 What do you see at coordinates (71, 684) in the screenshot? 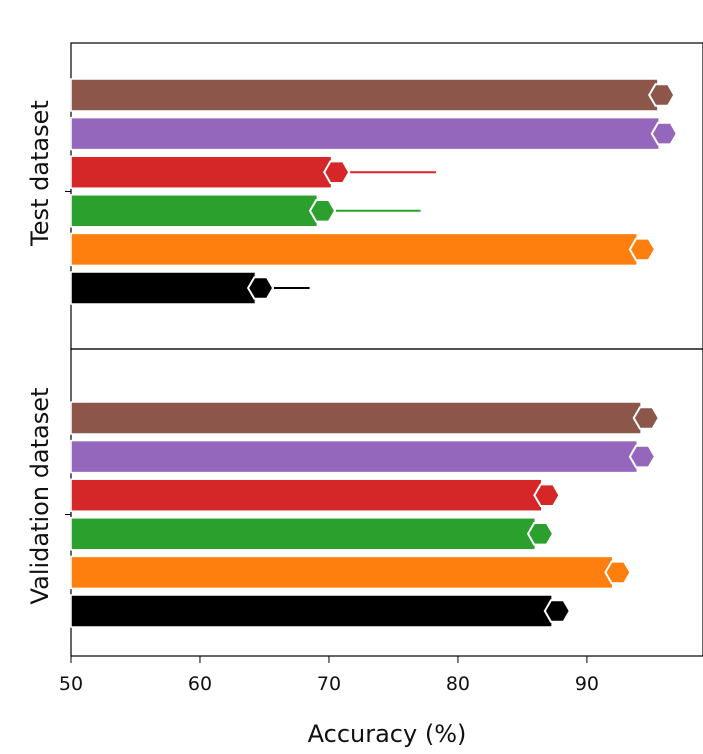
I see `x-tick-label: 50` at bounding box center [71, 684].